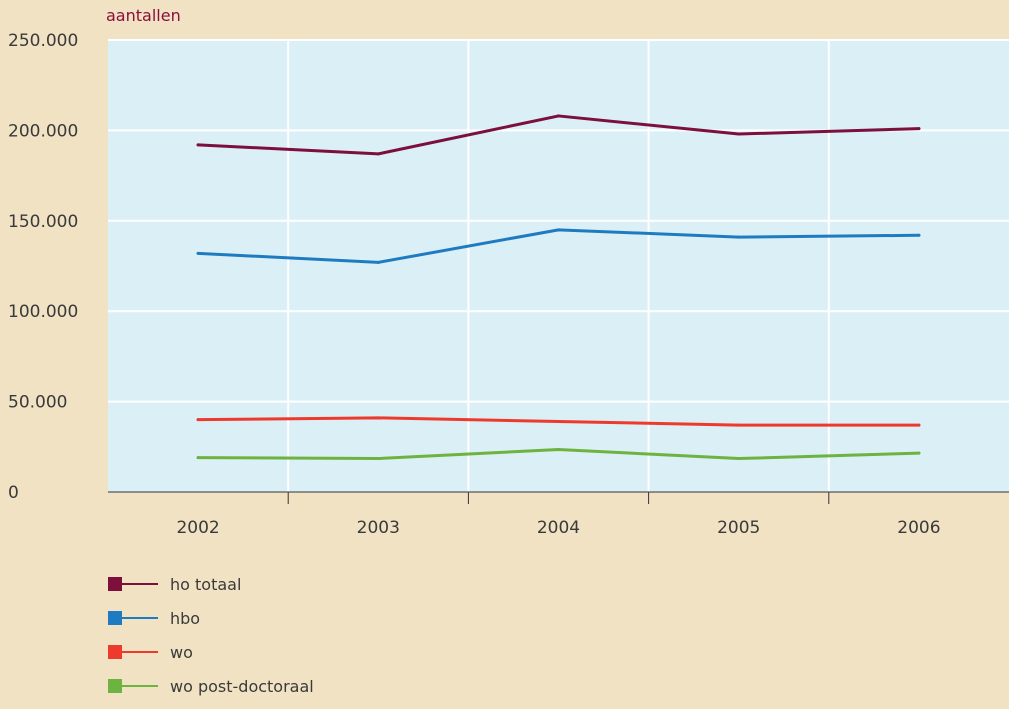 This screenshot has width=1009, height=709. Describe the element at coordinates (558, 528) in the screenshot. I see `x-tick-label: 2004` at that location.